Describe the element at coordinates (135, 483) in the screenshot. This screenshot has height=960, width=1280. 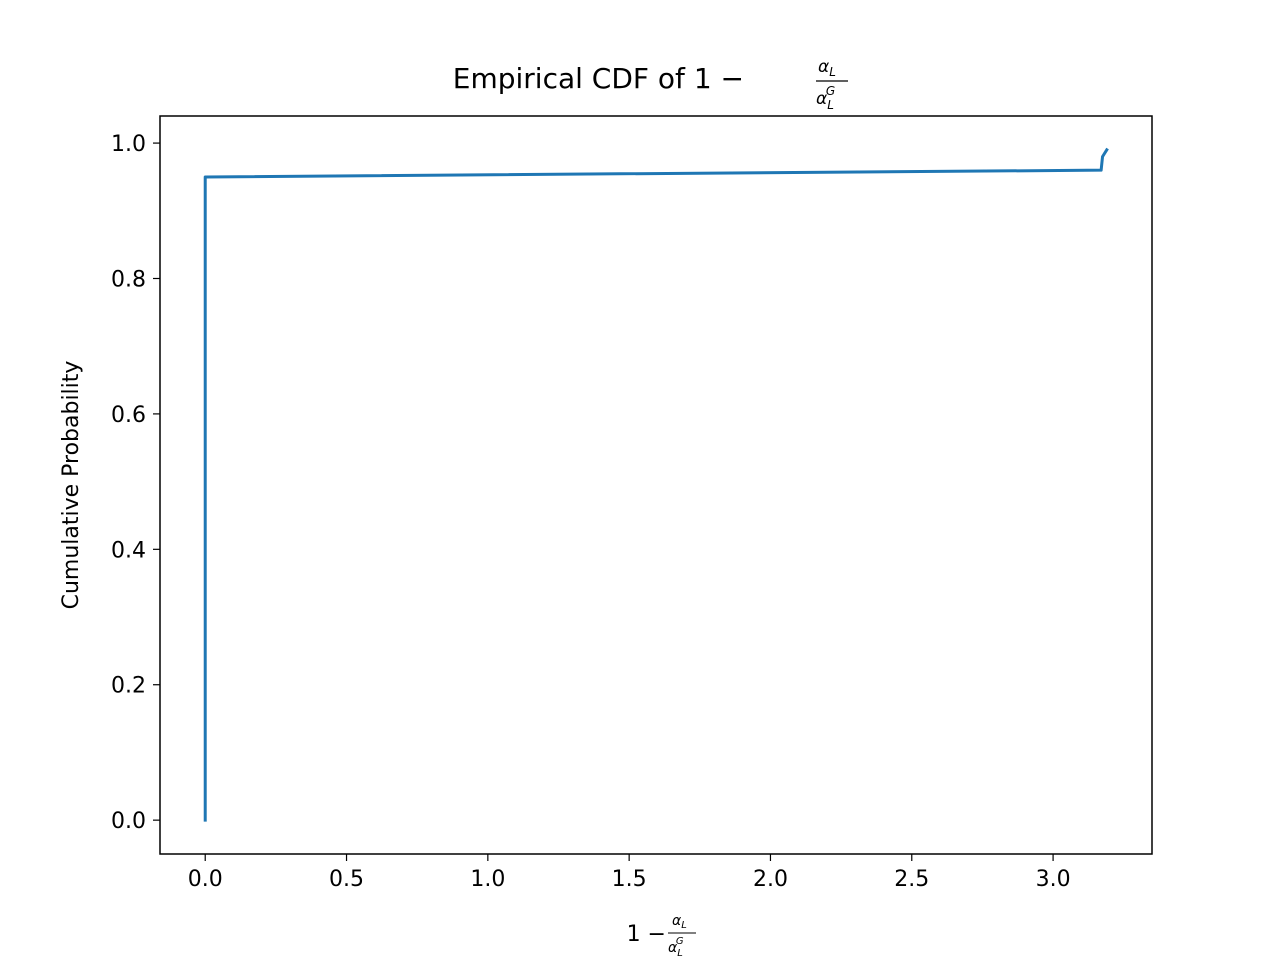
I see `y-axis-ticks: 0.0 0.2 0.4 0.6 0.8 1.0` at that location.